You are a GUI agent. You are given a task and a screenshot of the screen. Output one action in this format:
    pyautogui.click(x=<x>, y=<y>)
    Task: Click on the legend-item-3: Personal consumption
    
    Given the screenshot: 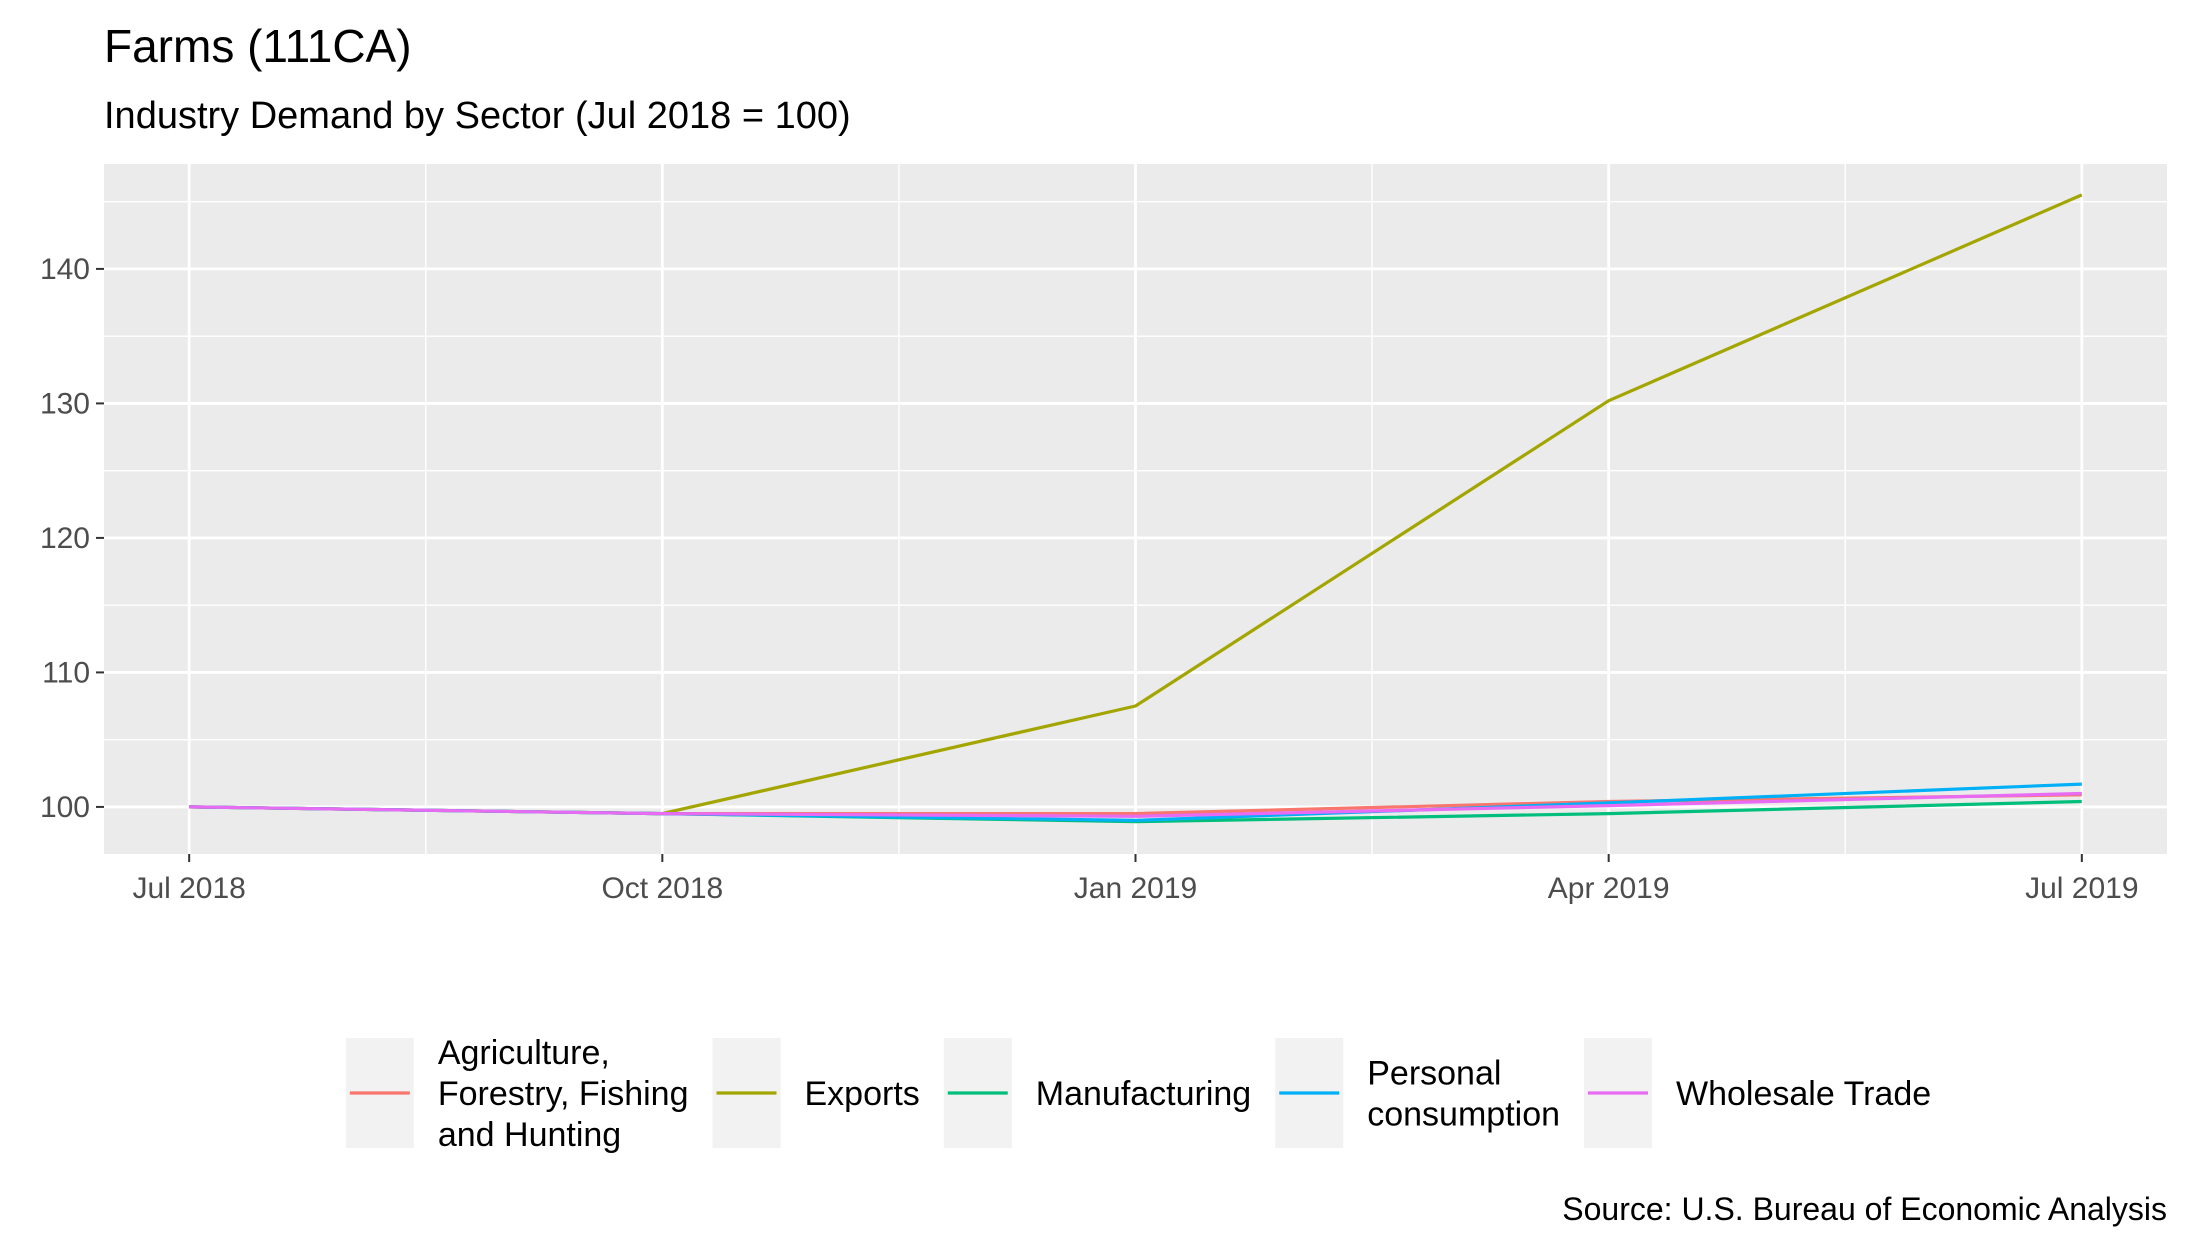 What is the action you would take?
    pyautogui.click(x=1417, y=1093)
    